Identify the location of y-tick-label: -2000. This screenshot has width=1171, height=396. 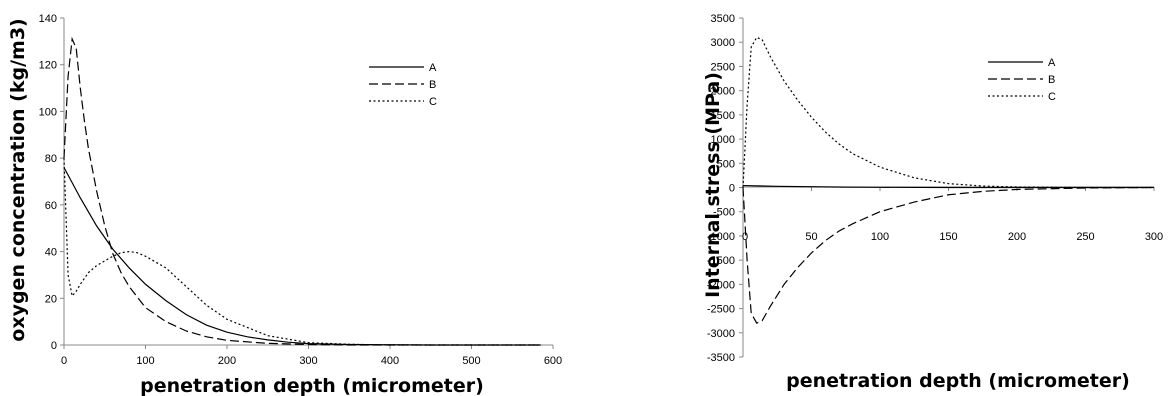
(721, 285).